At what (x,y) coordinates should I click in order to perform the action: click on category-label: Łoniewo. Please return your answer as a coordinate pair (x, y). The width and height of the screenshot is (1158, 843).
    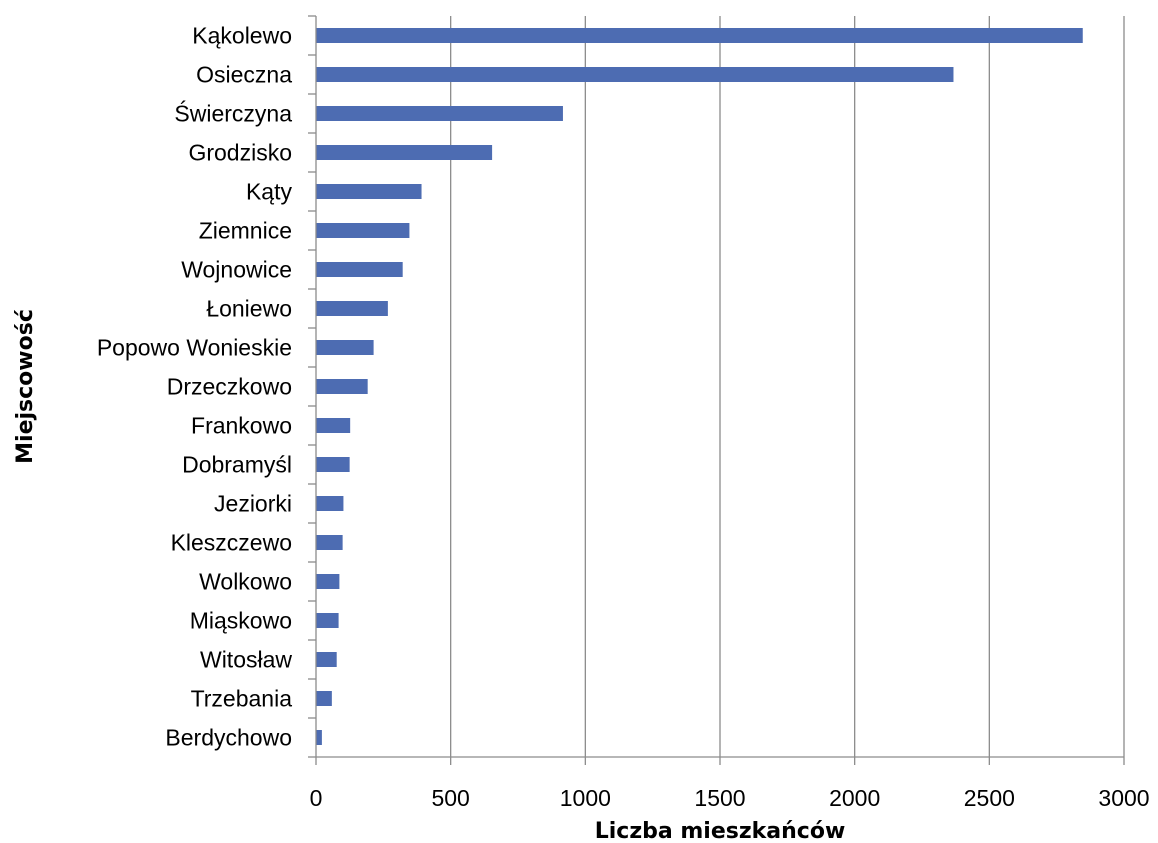
    Looking at the image, I should click on (249, 309).